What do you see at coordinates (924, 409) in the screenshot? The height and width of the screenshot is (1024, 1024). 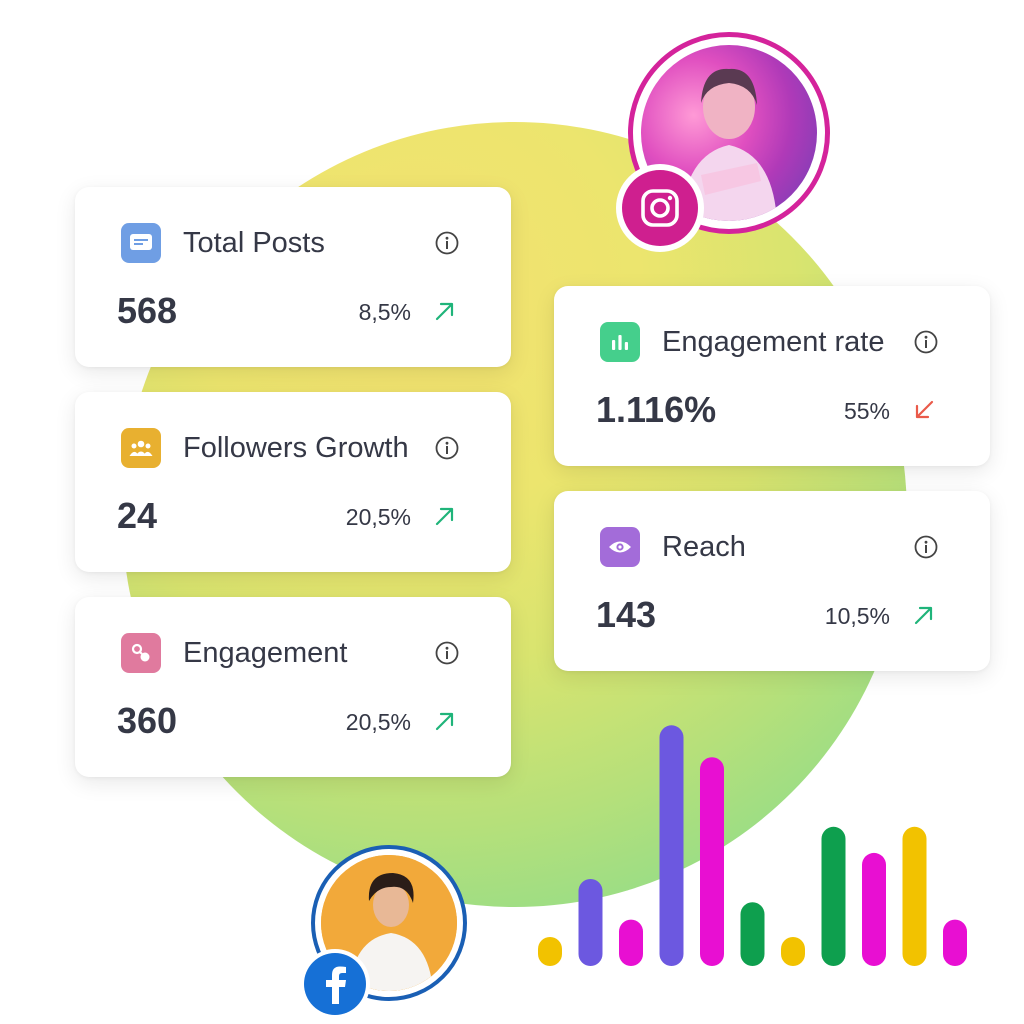 I see `trend-down-icon` at bounding box center [924, 409].